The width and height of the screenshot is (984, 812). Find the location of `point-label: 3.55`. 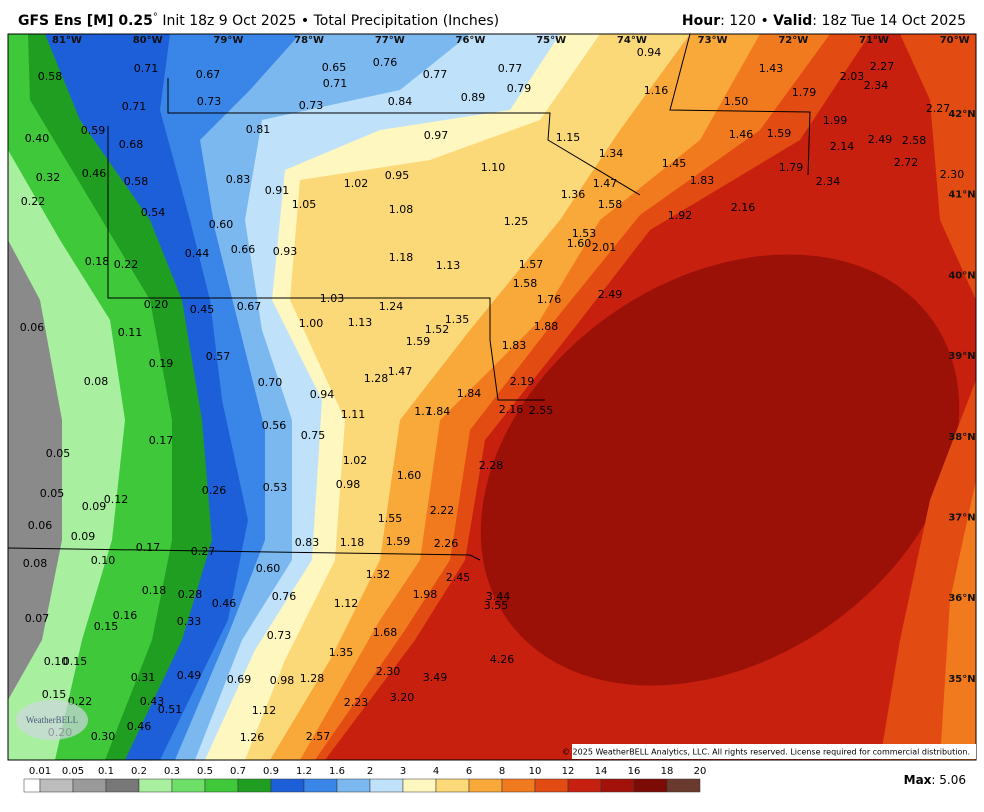

point-label: 3.55 is located at coordinates (496, 605).